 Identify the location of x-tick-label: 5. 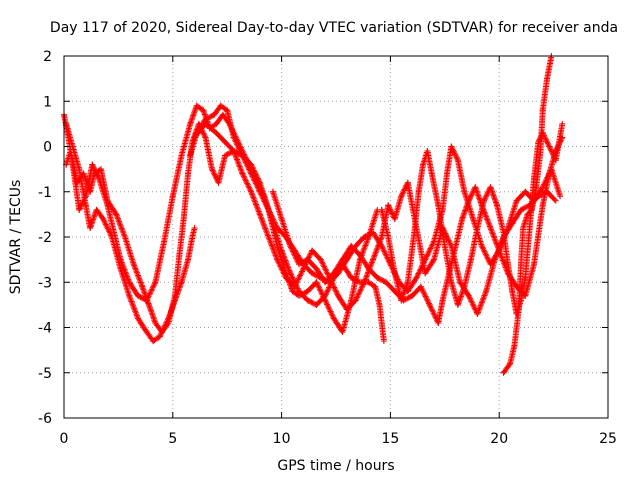
(172, 439).